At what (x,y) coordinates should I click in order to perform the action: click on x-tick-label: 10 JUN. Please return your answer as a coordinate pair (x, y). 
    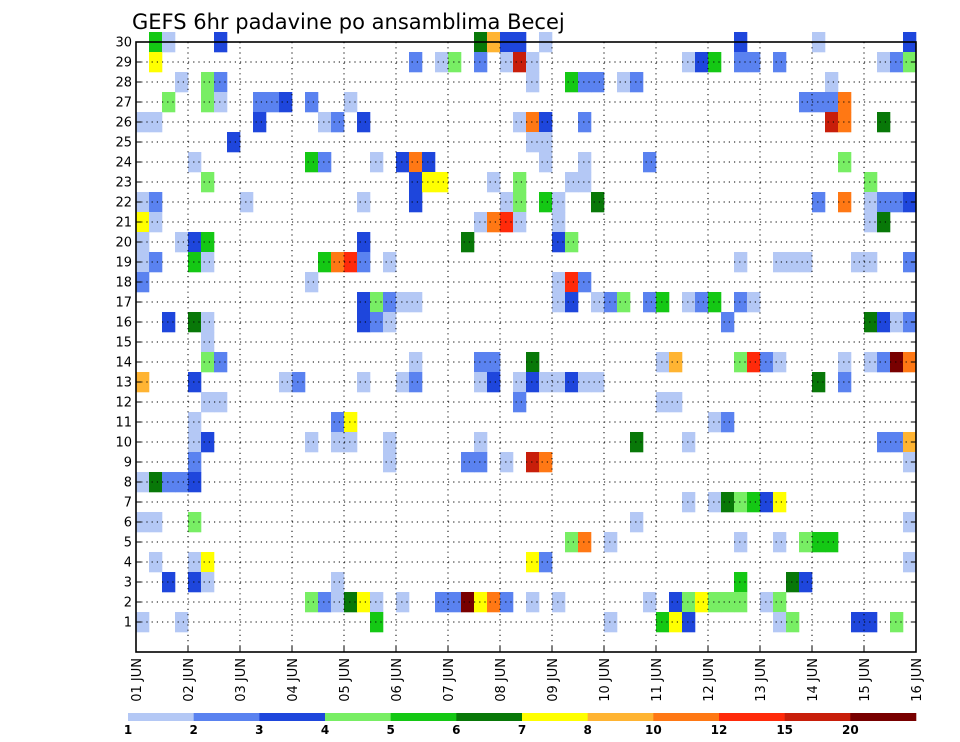
    Looking at the image, I should click on (605, 680).